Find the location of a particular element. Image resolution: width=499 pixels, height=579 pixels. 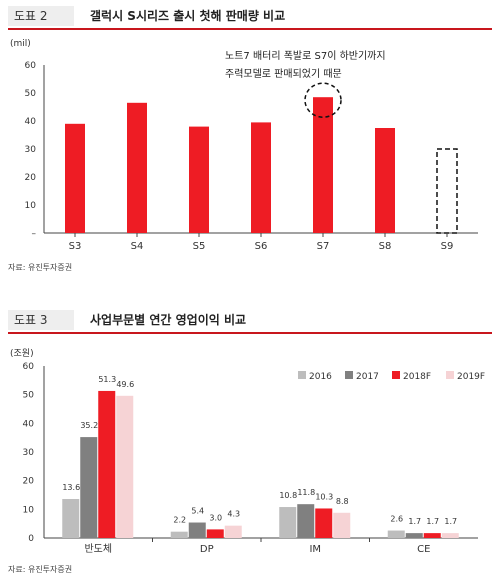

x-tick-label: 반도체 is located at coordinates (98, 549).